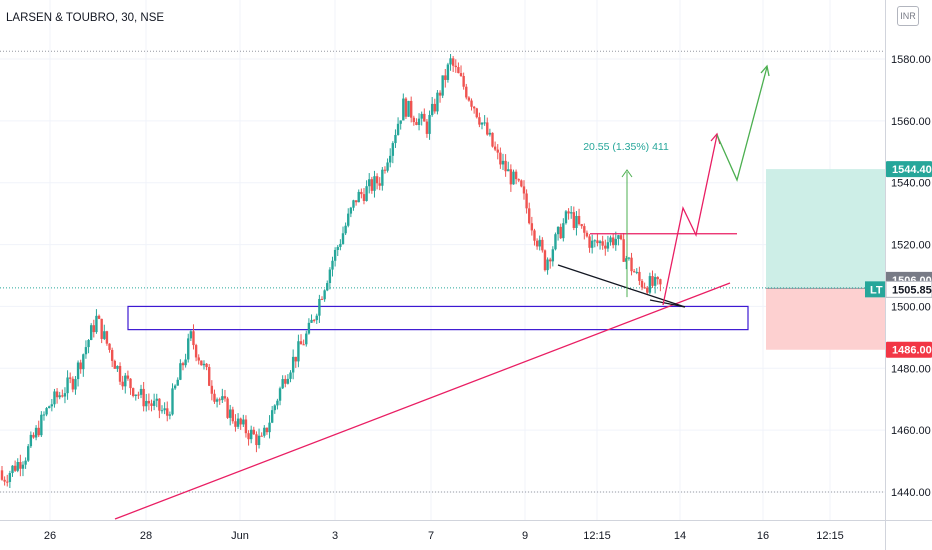  I want to click on measure-label: 20.55 (1.35%) 411, so click(626, 147).